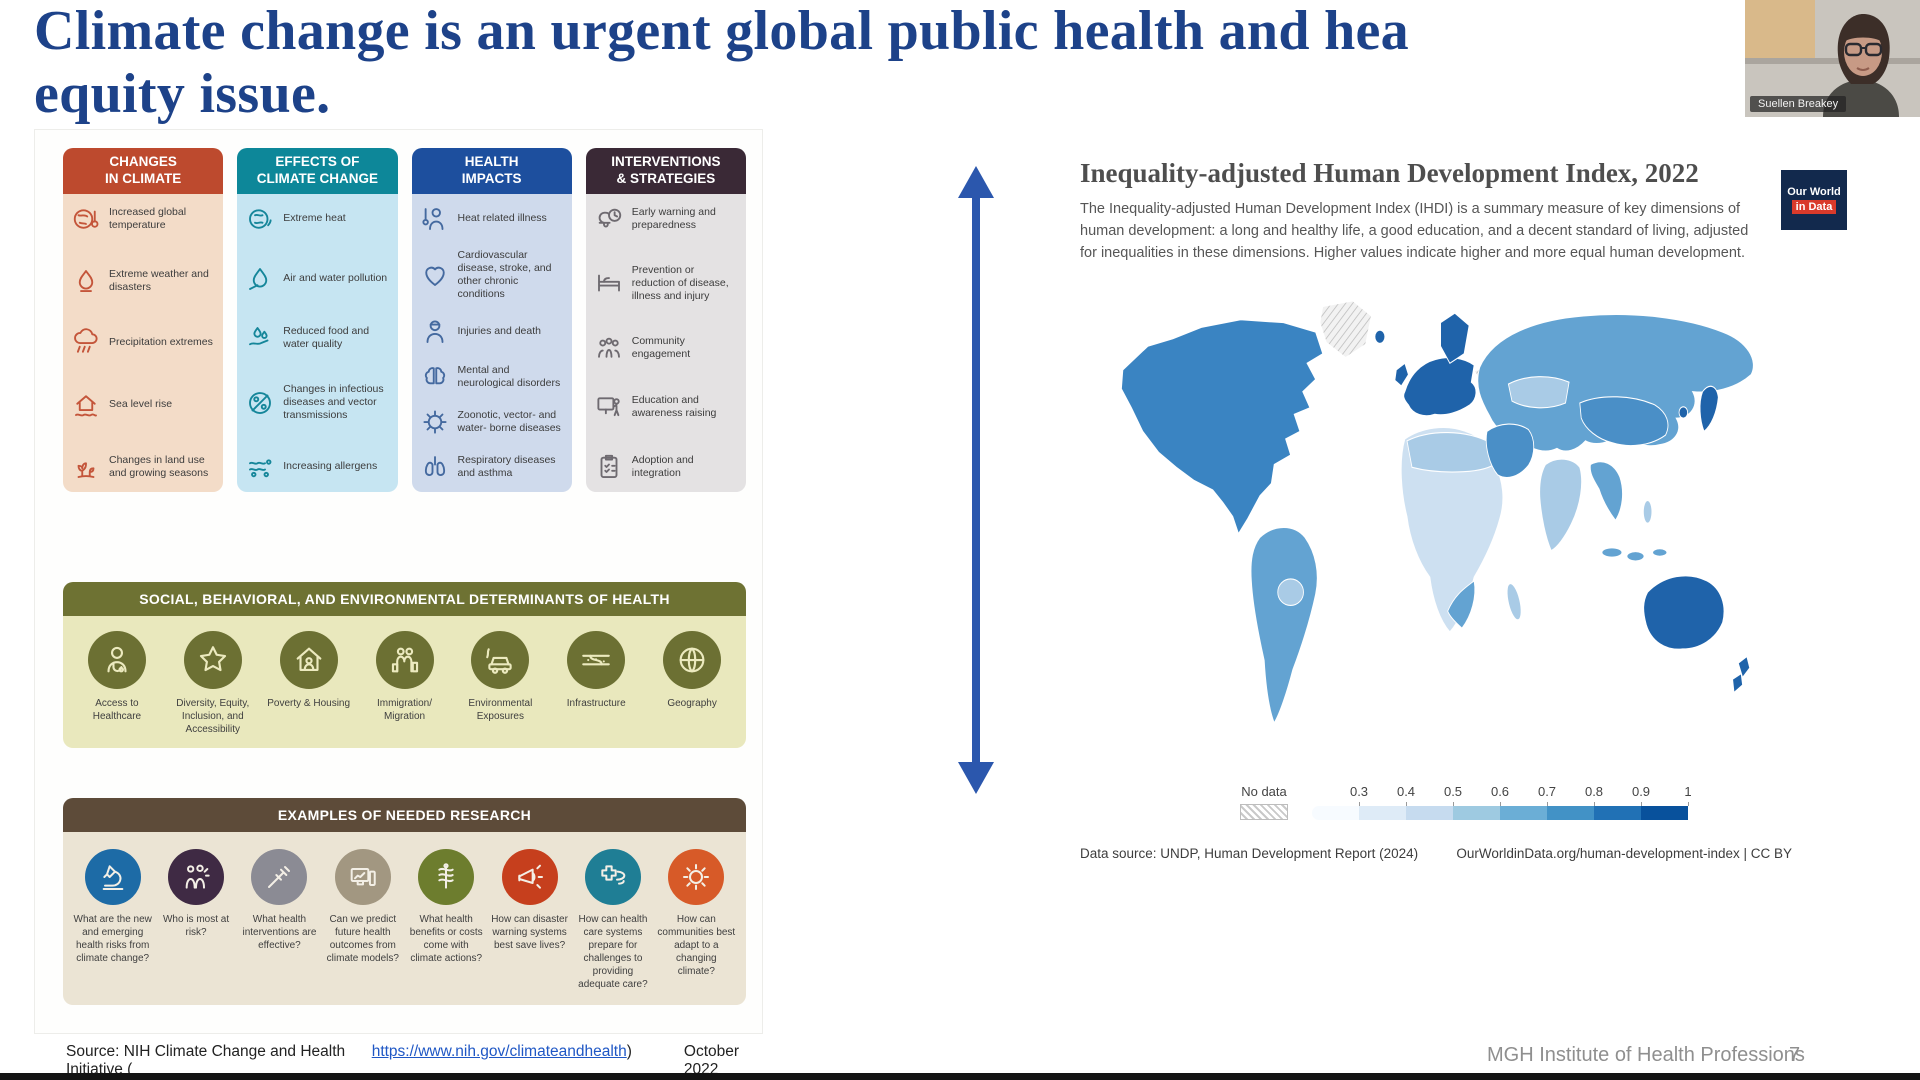 Image resolution: width=1920 pixels, height=1080 pixels. Describe the element at coordinates (335, 278) in the screenshot. I see `item-label: Air and water pollution` at that location.